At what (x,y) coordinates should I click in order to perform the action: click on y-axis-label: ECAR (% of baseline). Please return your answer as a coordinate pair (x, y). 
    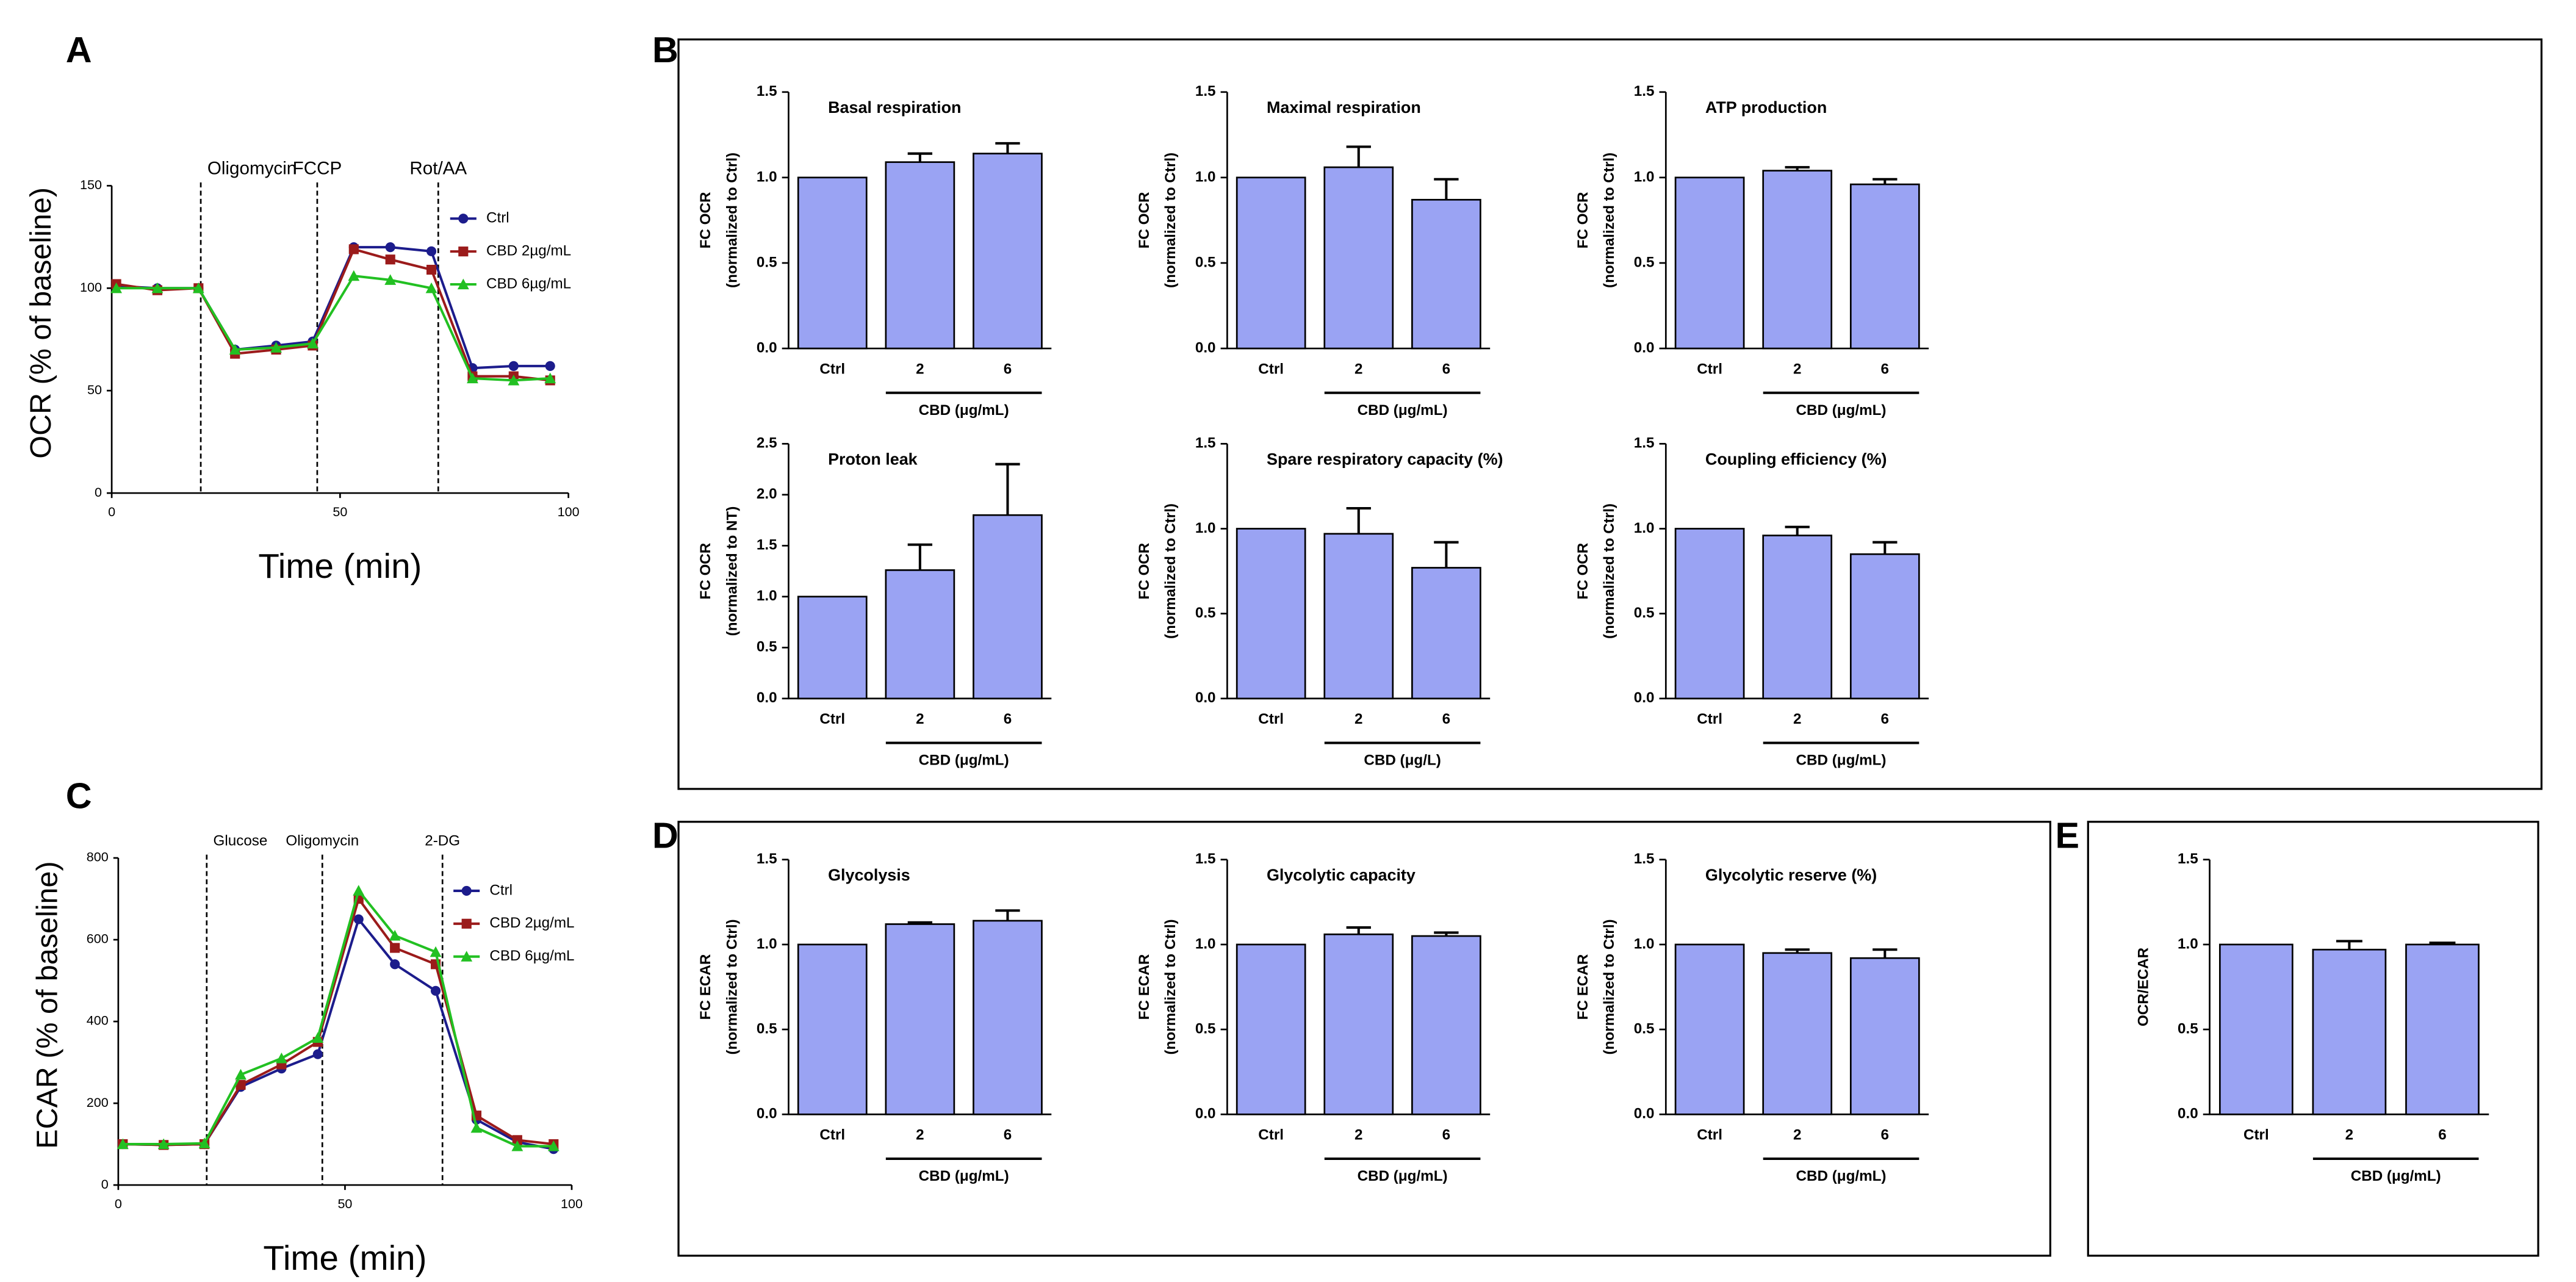
    Looking at the image, I should click on (47, 1005).